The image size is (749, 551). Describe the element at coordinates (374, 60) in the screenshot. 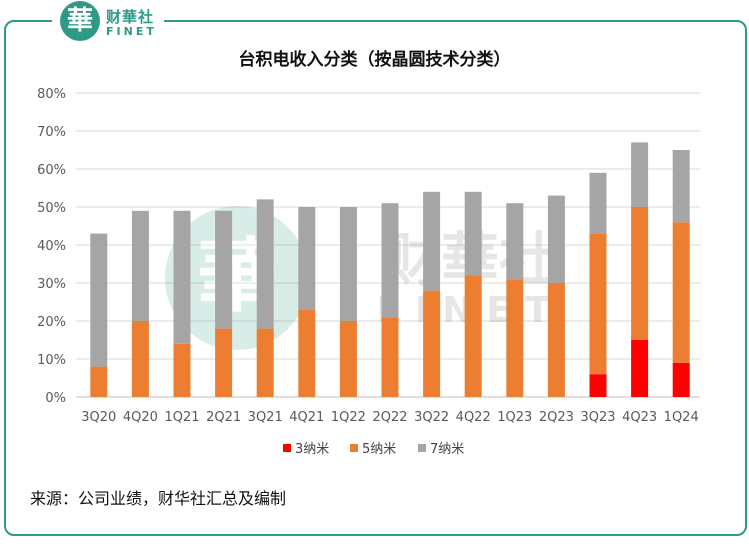

I see `chart-title: 台积电收入分类（按晶圆技术分类）` at that location.